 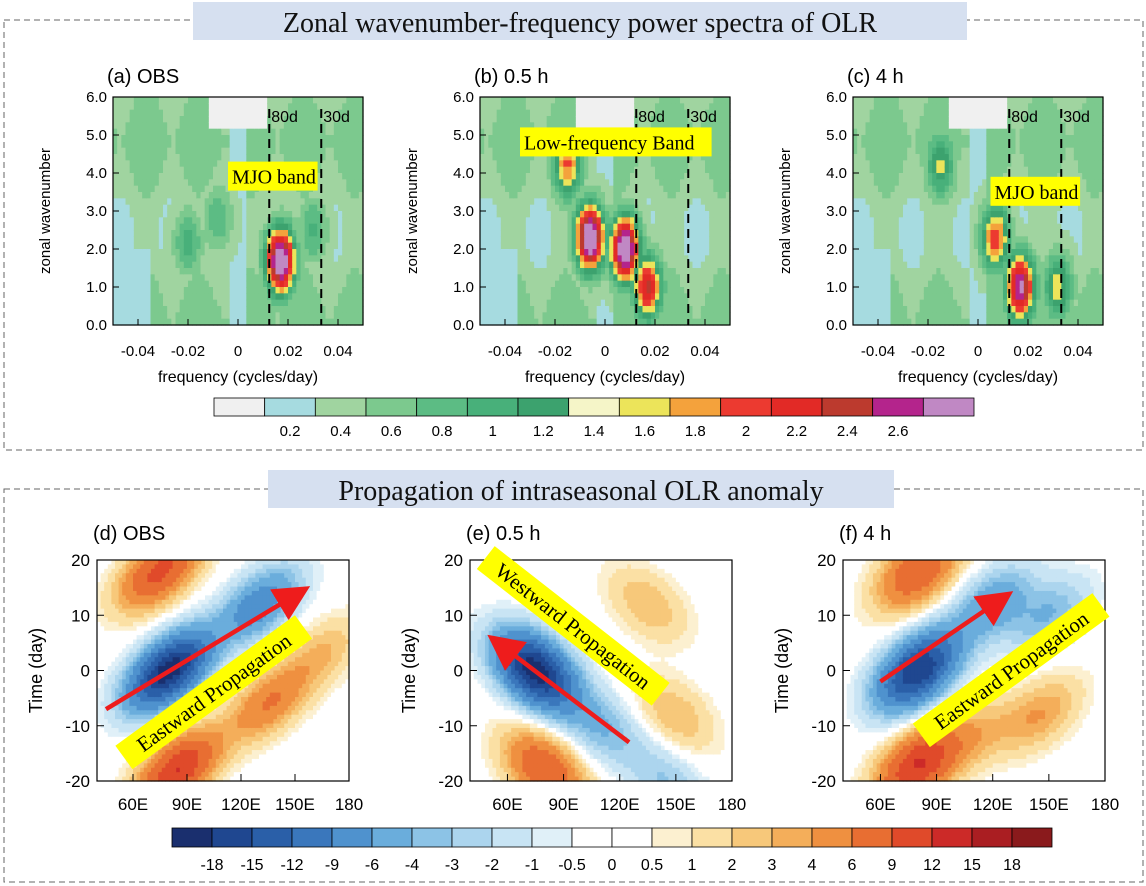 I want to click on x-tick-label: -0.02, so click(x=188, y=351).